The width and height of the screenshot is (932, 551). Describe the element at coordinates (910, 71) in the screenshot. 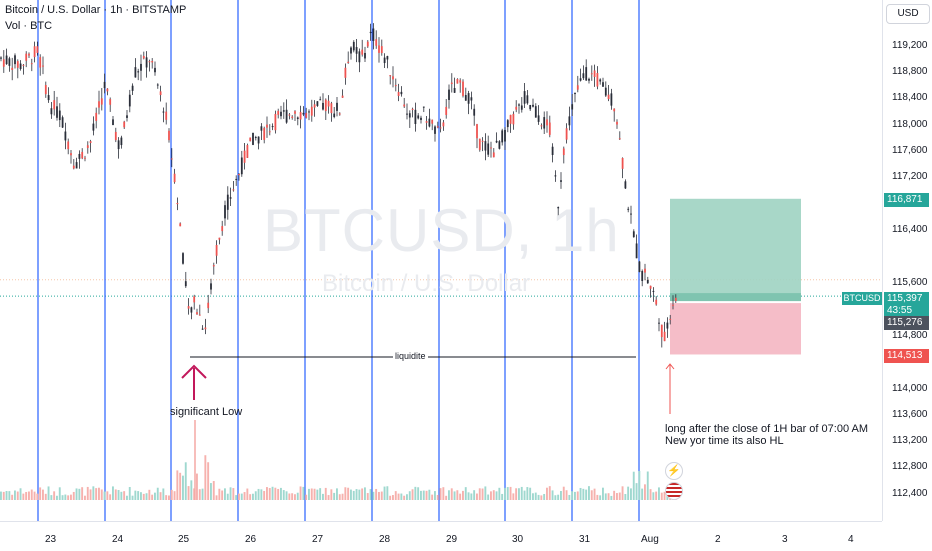

I see `price-tick: 118,800` at that location.